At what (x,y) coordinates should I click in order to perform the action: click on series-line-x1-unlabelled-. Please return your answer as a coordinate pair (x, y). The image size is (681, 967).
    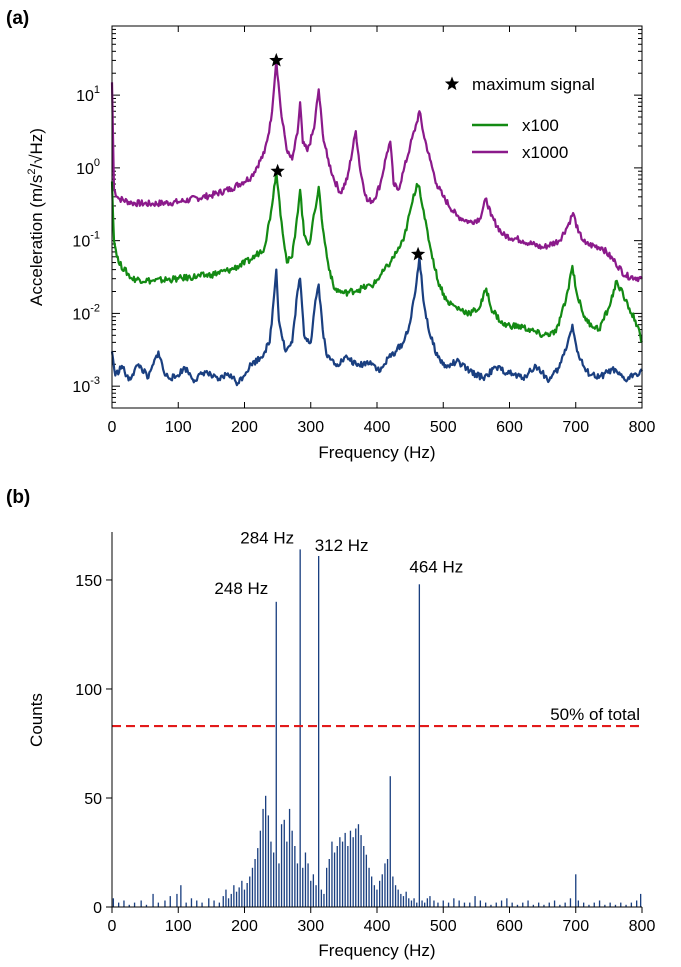
    Looking at the image, I should click on (376, 321).